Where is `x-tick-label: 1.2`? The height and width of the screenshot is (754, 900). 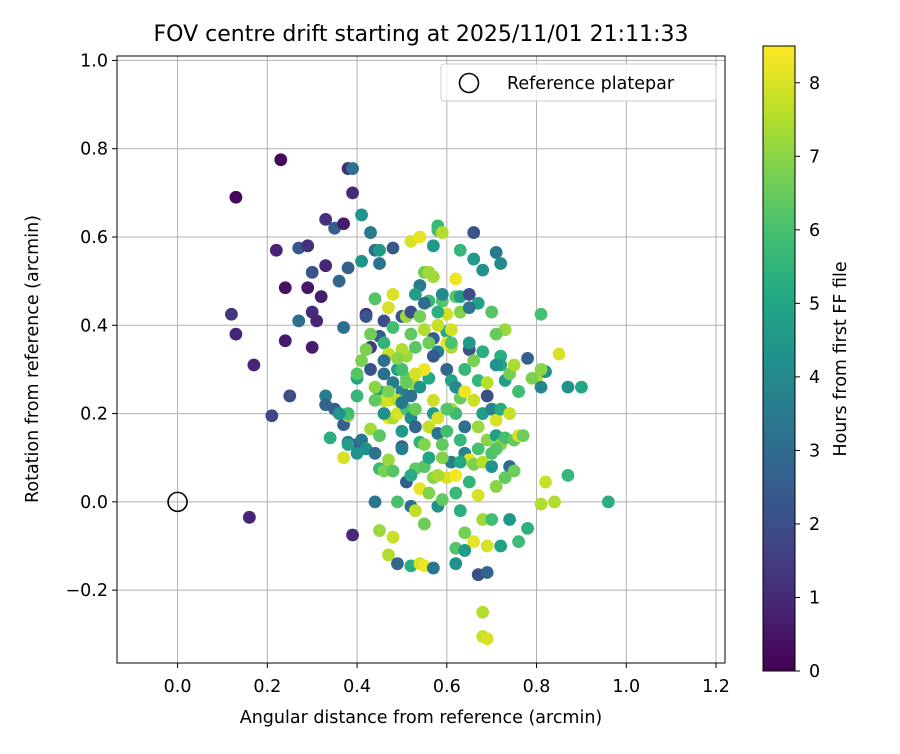
x-tick-label: 1.2 is located at coordinates (716, 687).